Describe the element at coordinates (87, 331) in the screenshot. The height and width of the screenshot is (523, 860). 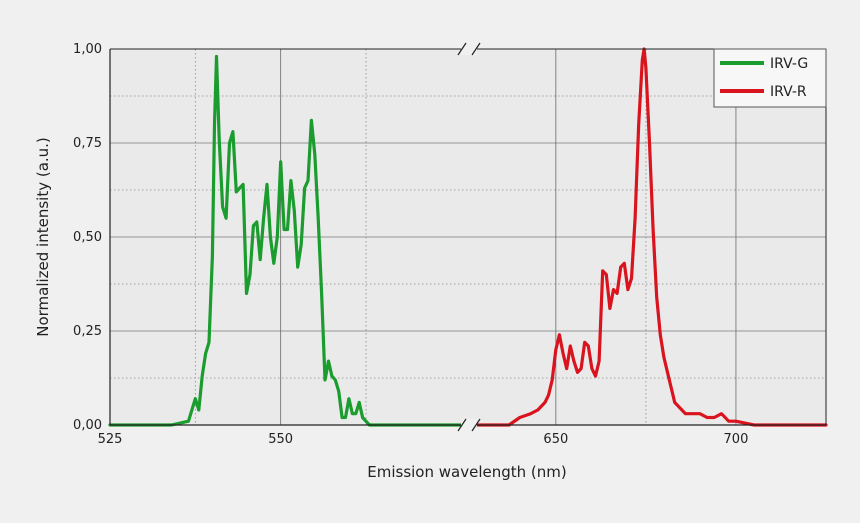
I see `y-tick-label: 0,25` at that location.